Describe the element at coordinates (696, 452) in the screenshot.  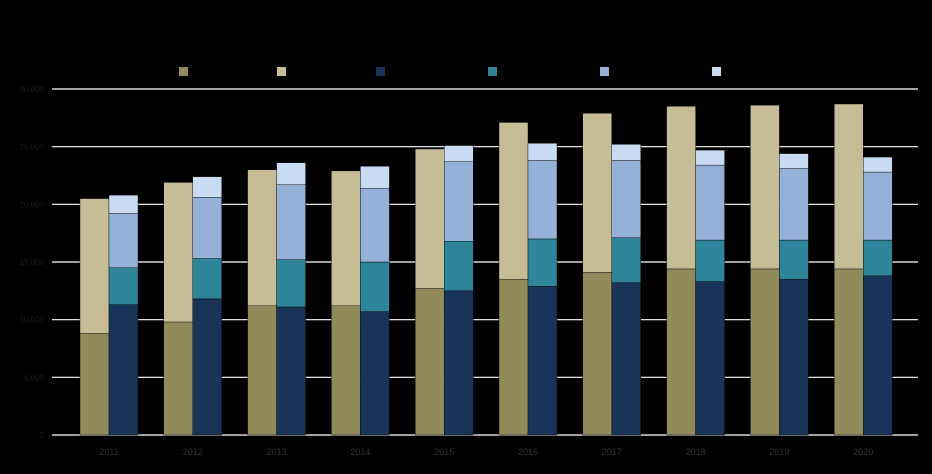
I see `x-tick-label: 2018` at that location.